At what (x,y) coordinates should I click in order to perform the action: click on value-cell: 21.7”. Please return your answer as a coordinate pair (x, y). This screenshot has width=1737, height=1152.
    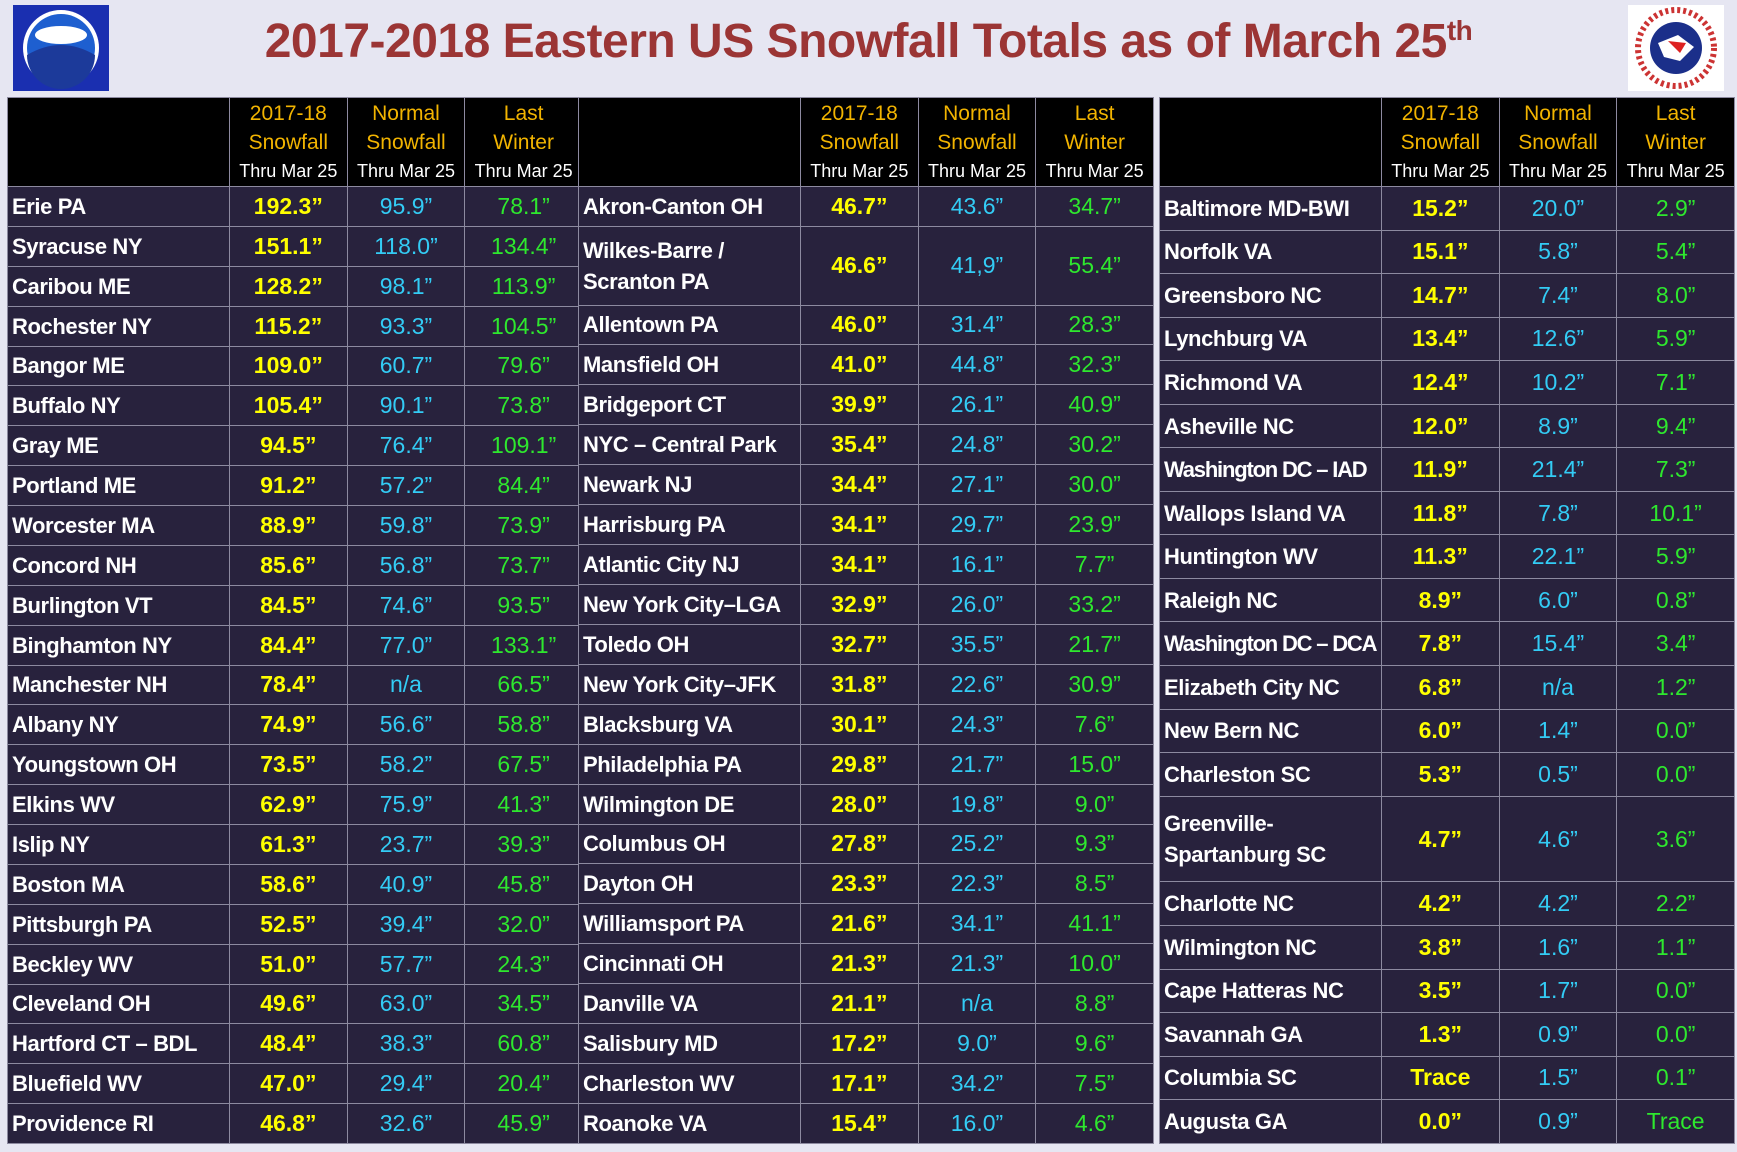
    Looking at the image, I should click on (1094, 644).